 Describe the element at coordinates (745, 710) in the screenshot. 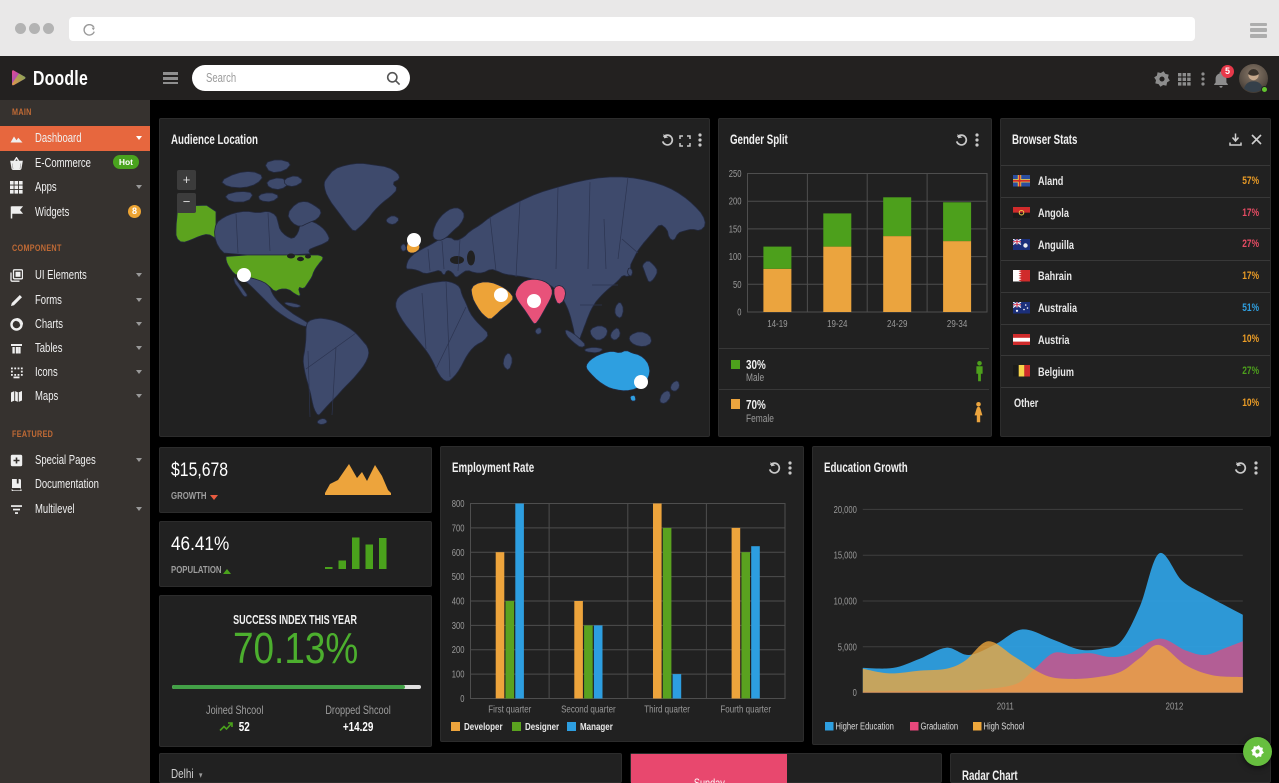

I see `svg-text: Fourth quarter` at that location.